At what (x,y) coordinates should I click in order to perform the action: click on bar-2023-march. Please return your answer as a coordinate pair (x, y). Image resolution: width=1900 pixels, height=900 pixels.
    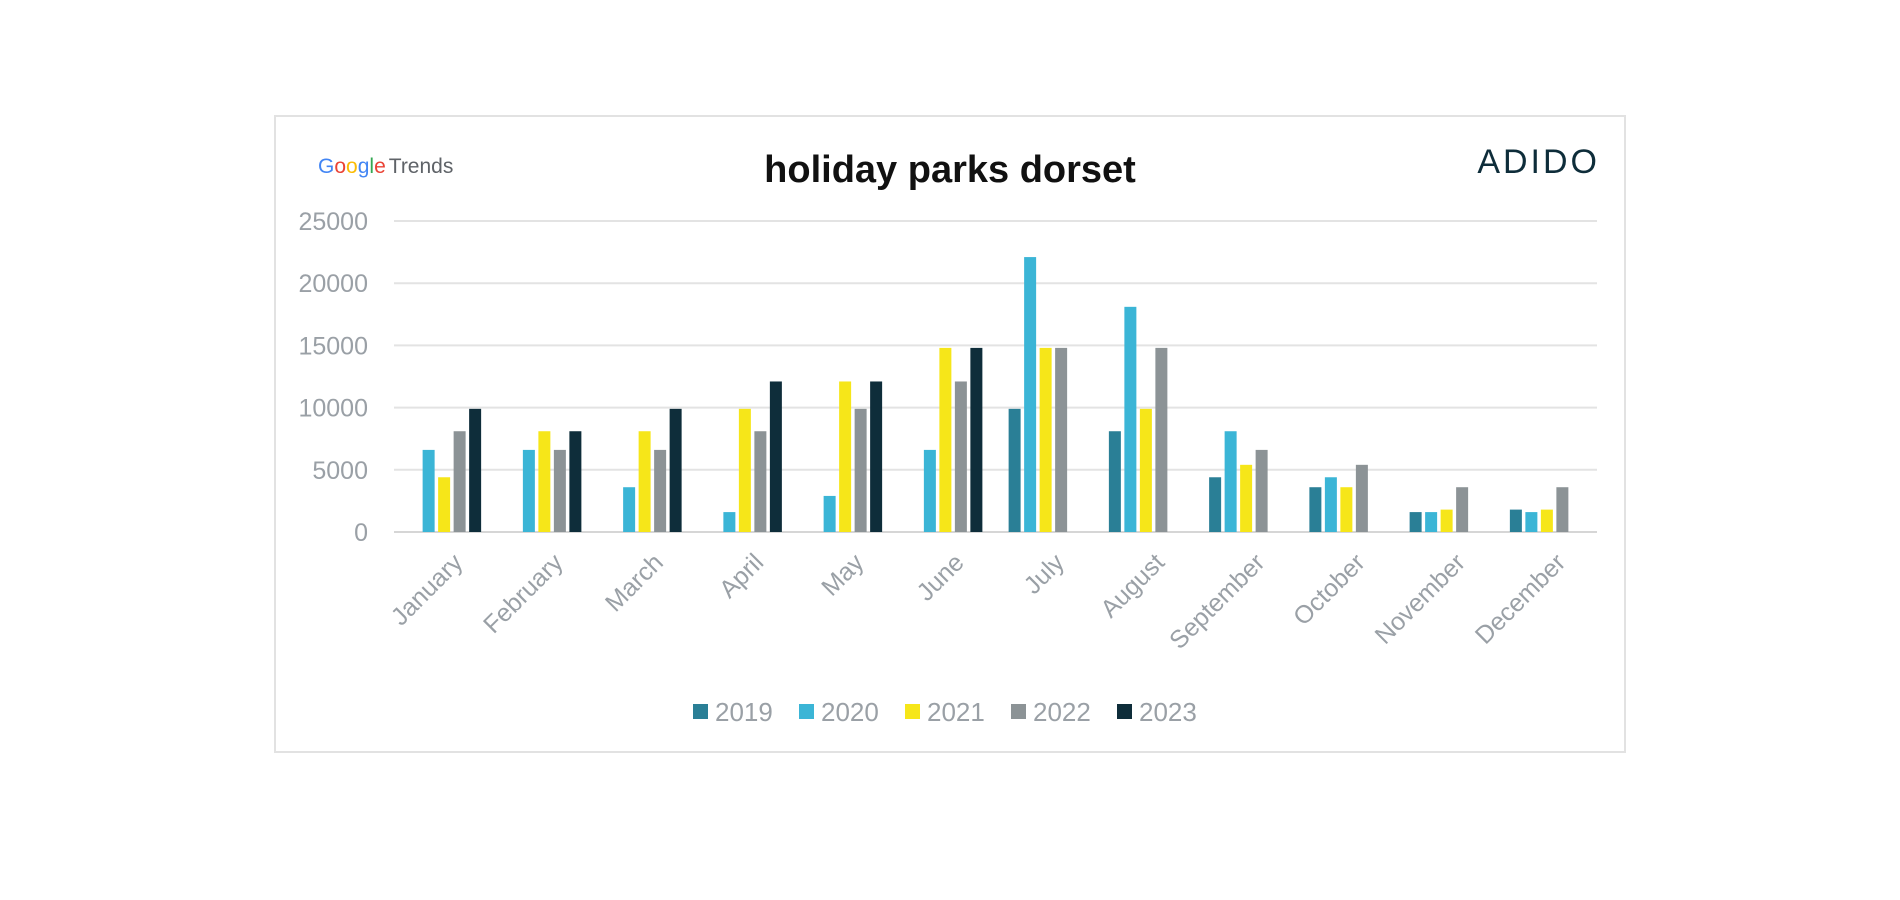
    Looking at the image, I should click on (675, 470).